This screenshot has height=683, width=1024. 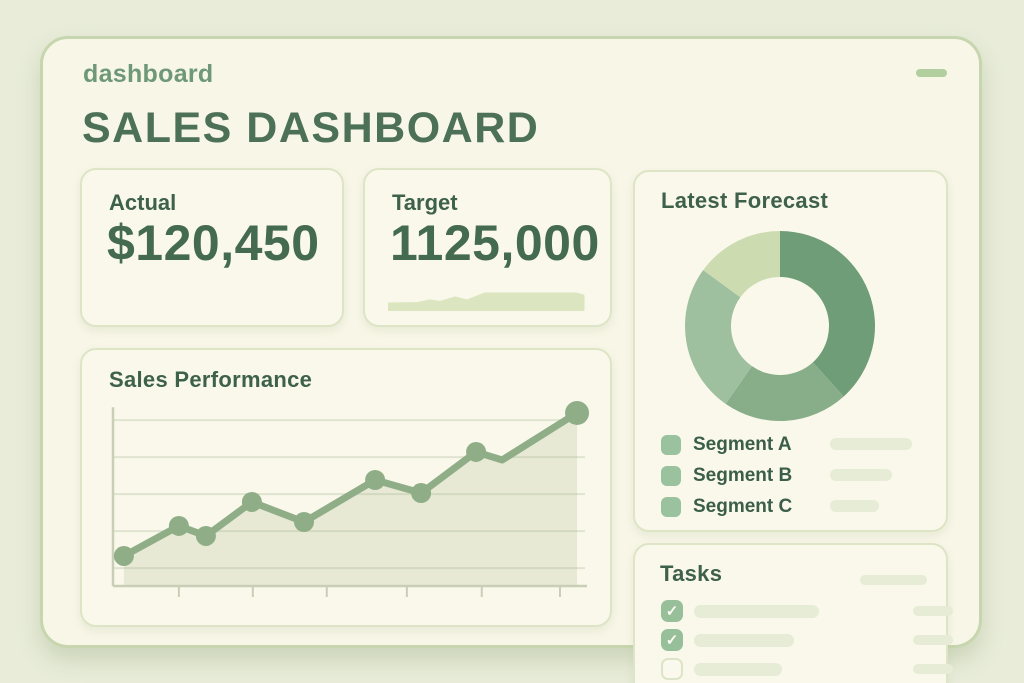 I want to click on forecast-legend: Segment A Segment B Segment C, so click(x=796, y=475).